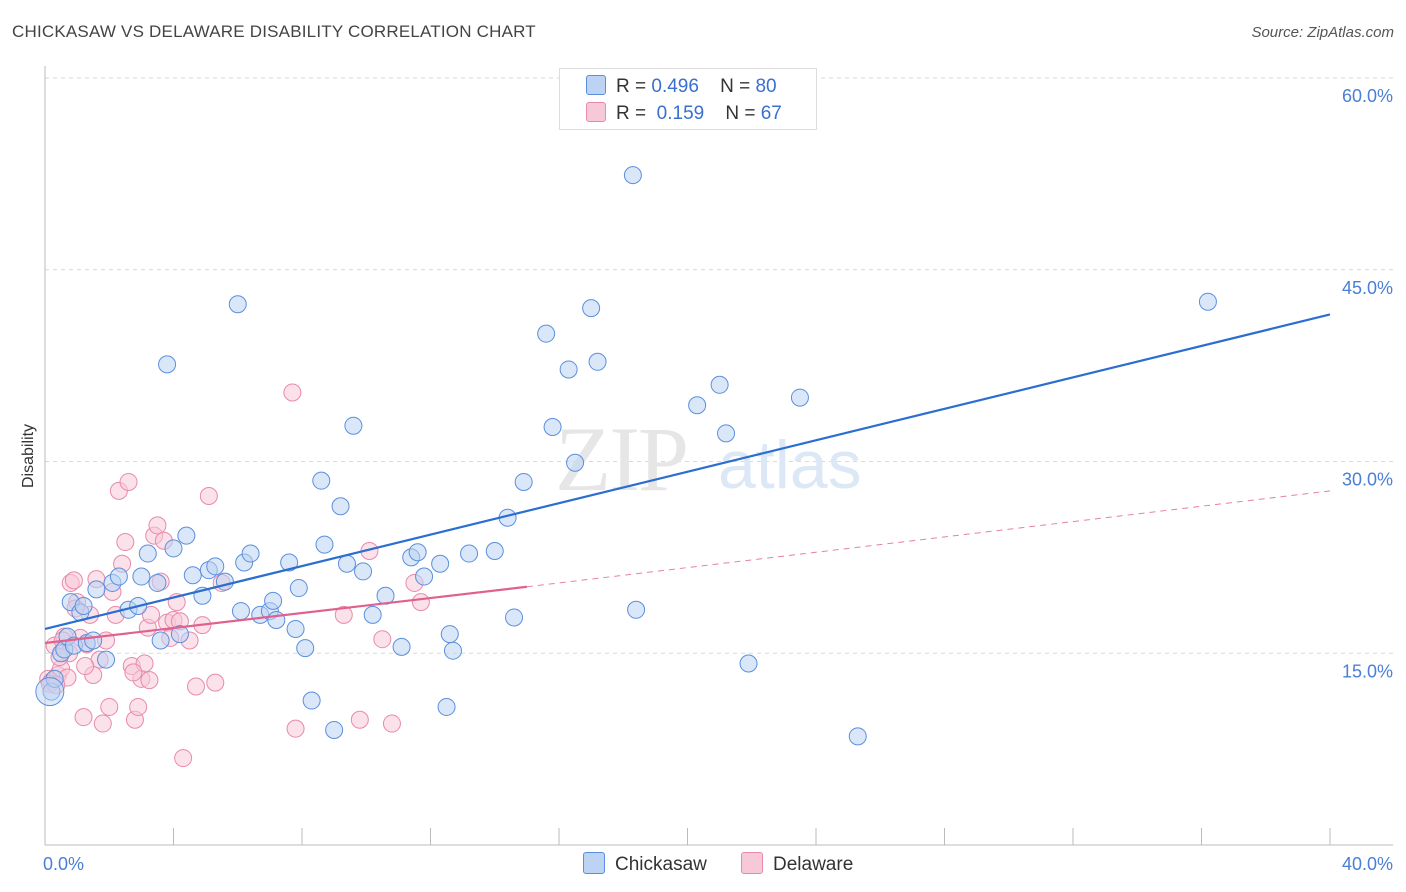 This screenshot has height=892, width=1406. I want to click on y-tick-label: 45.0%, so click(1367, 288).